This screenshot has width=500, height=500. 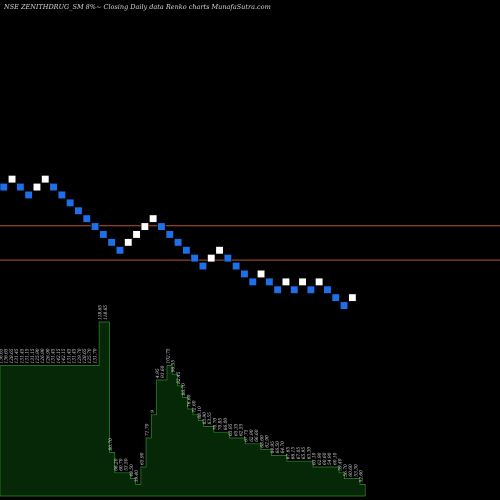 I want to click on volume-label: 71.70, so click(x=148, y=429).